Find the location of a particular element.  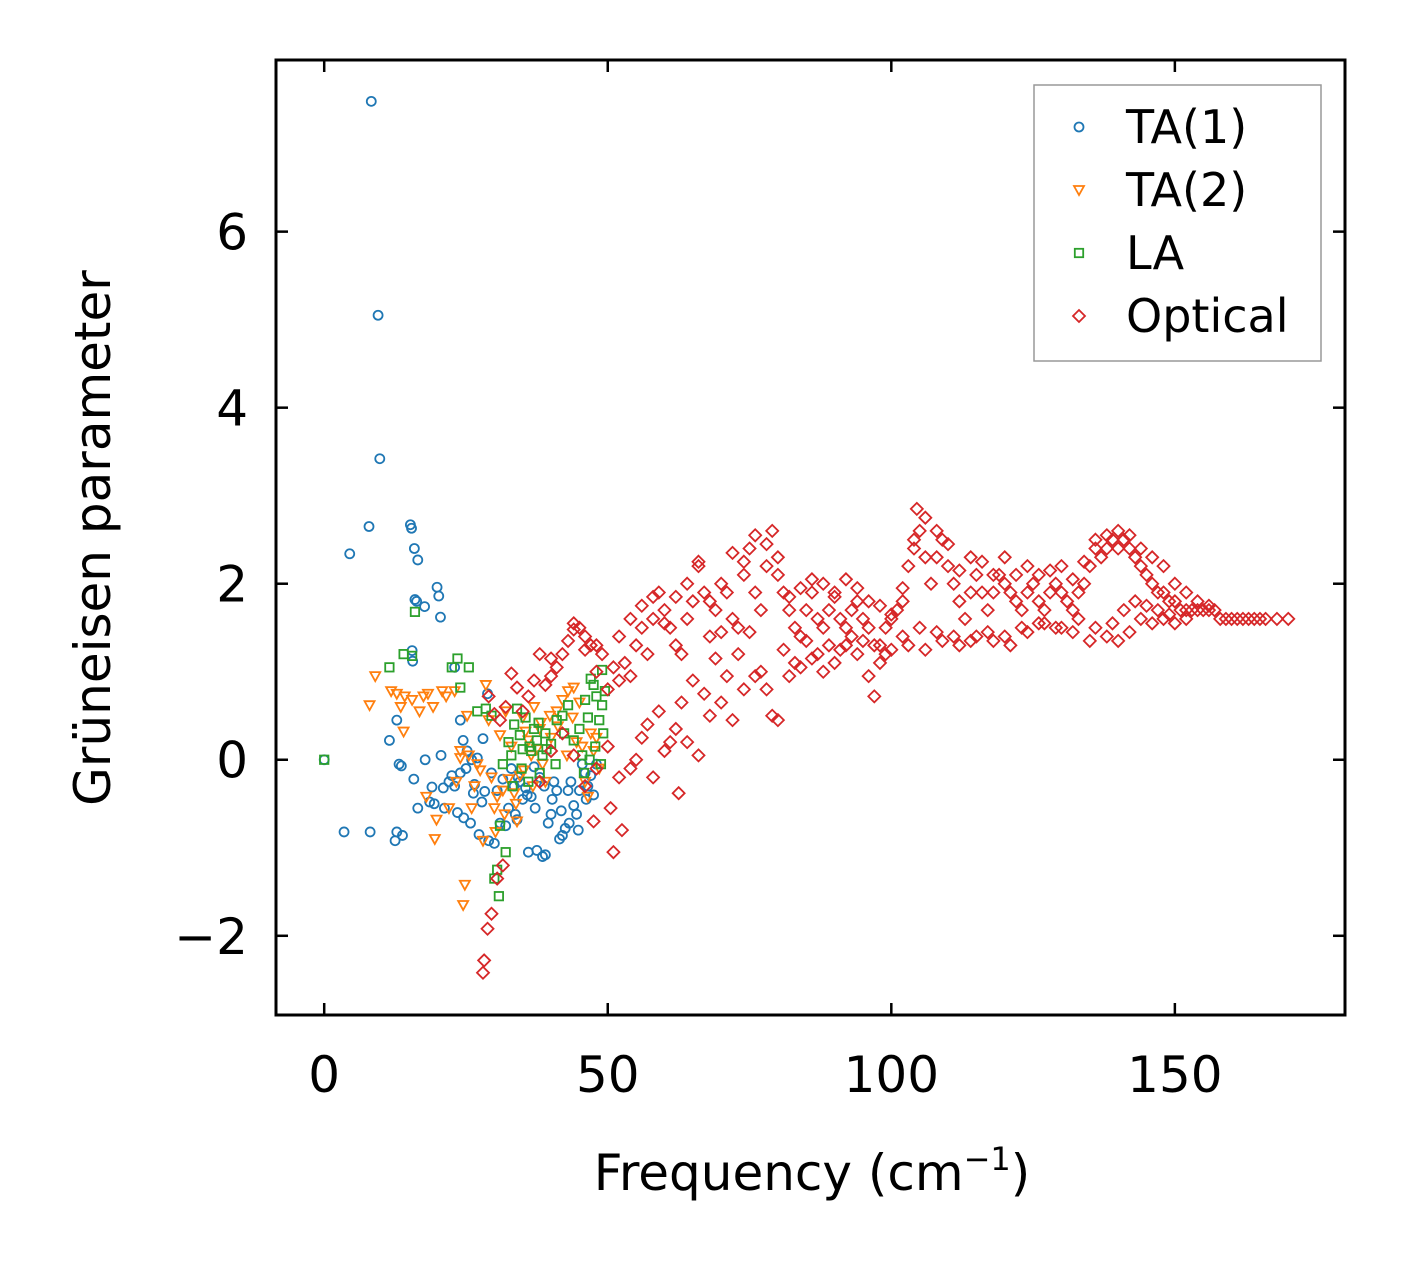

y-tick-label: −2 is located at coordinates (211, 937).